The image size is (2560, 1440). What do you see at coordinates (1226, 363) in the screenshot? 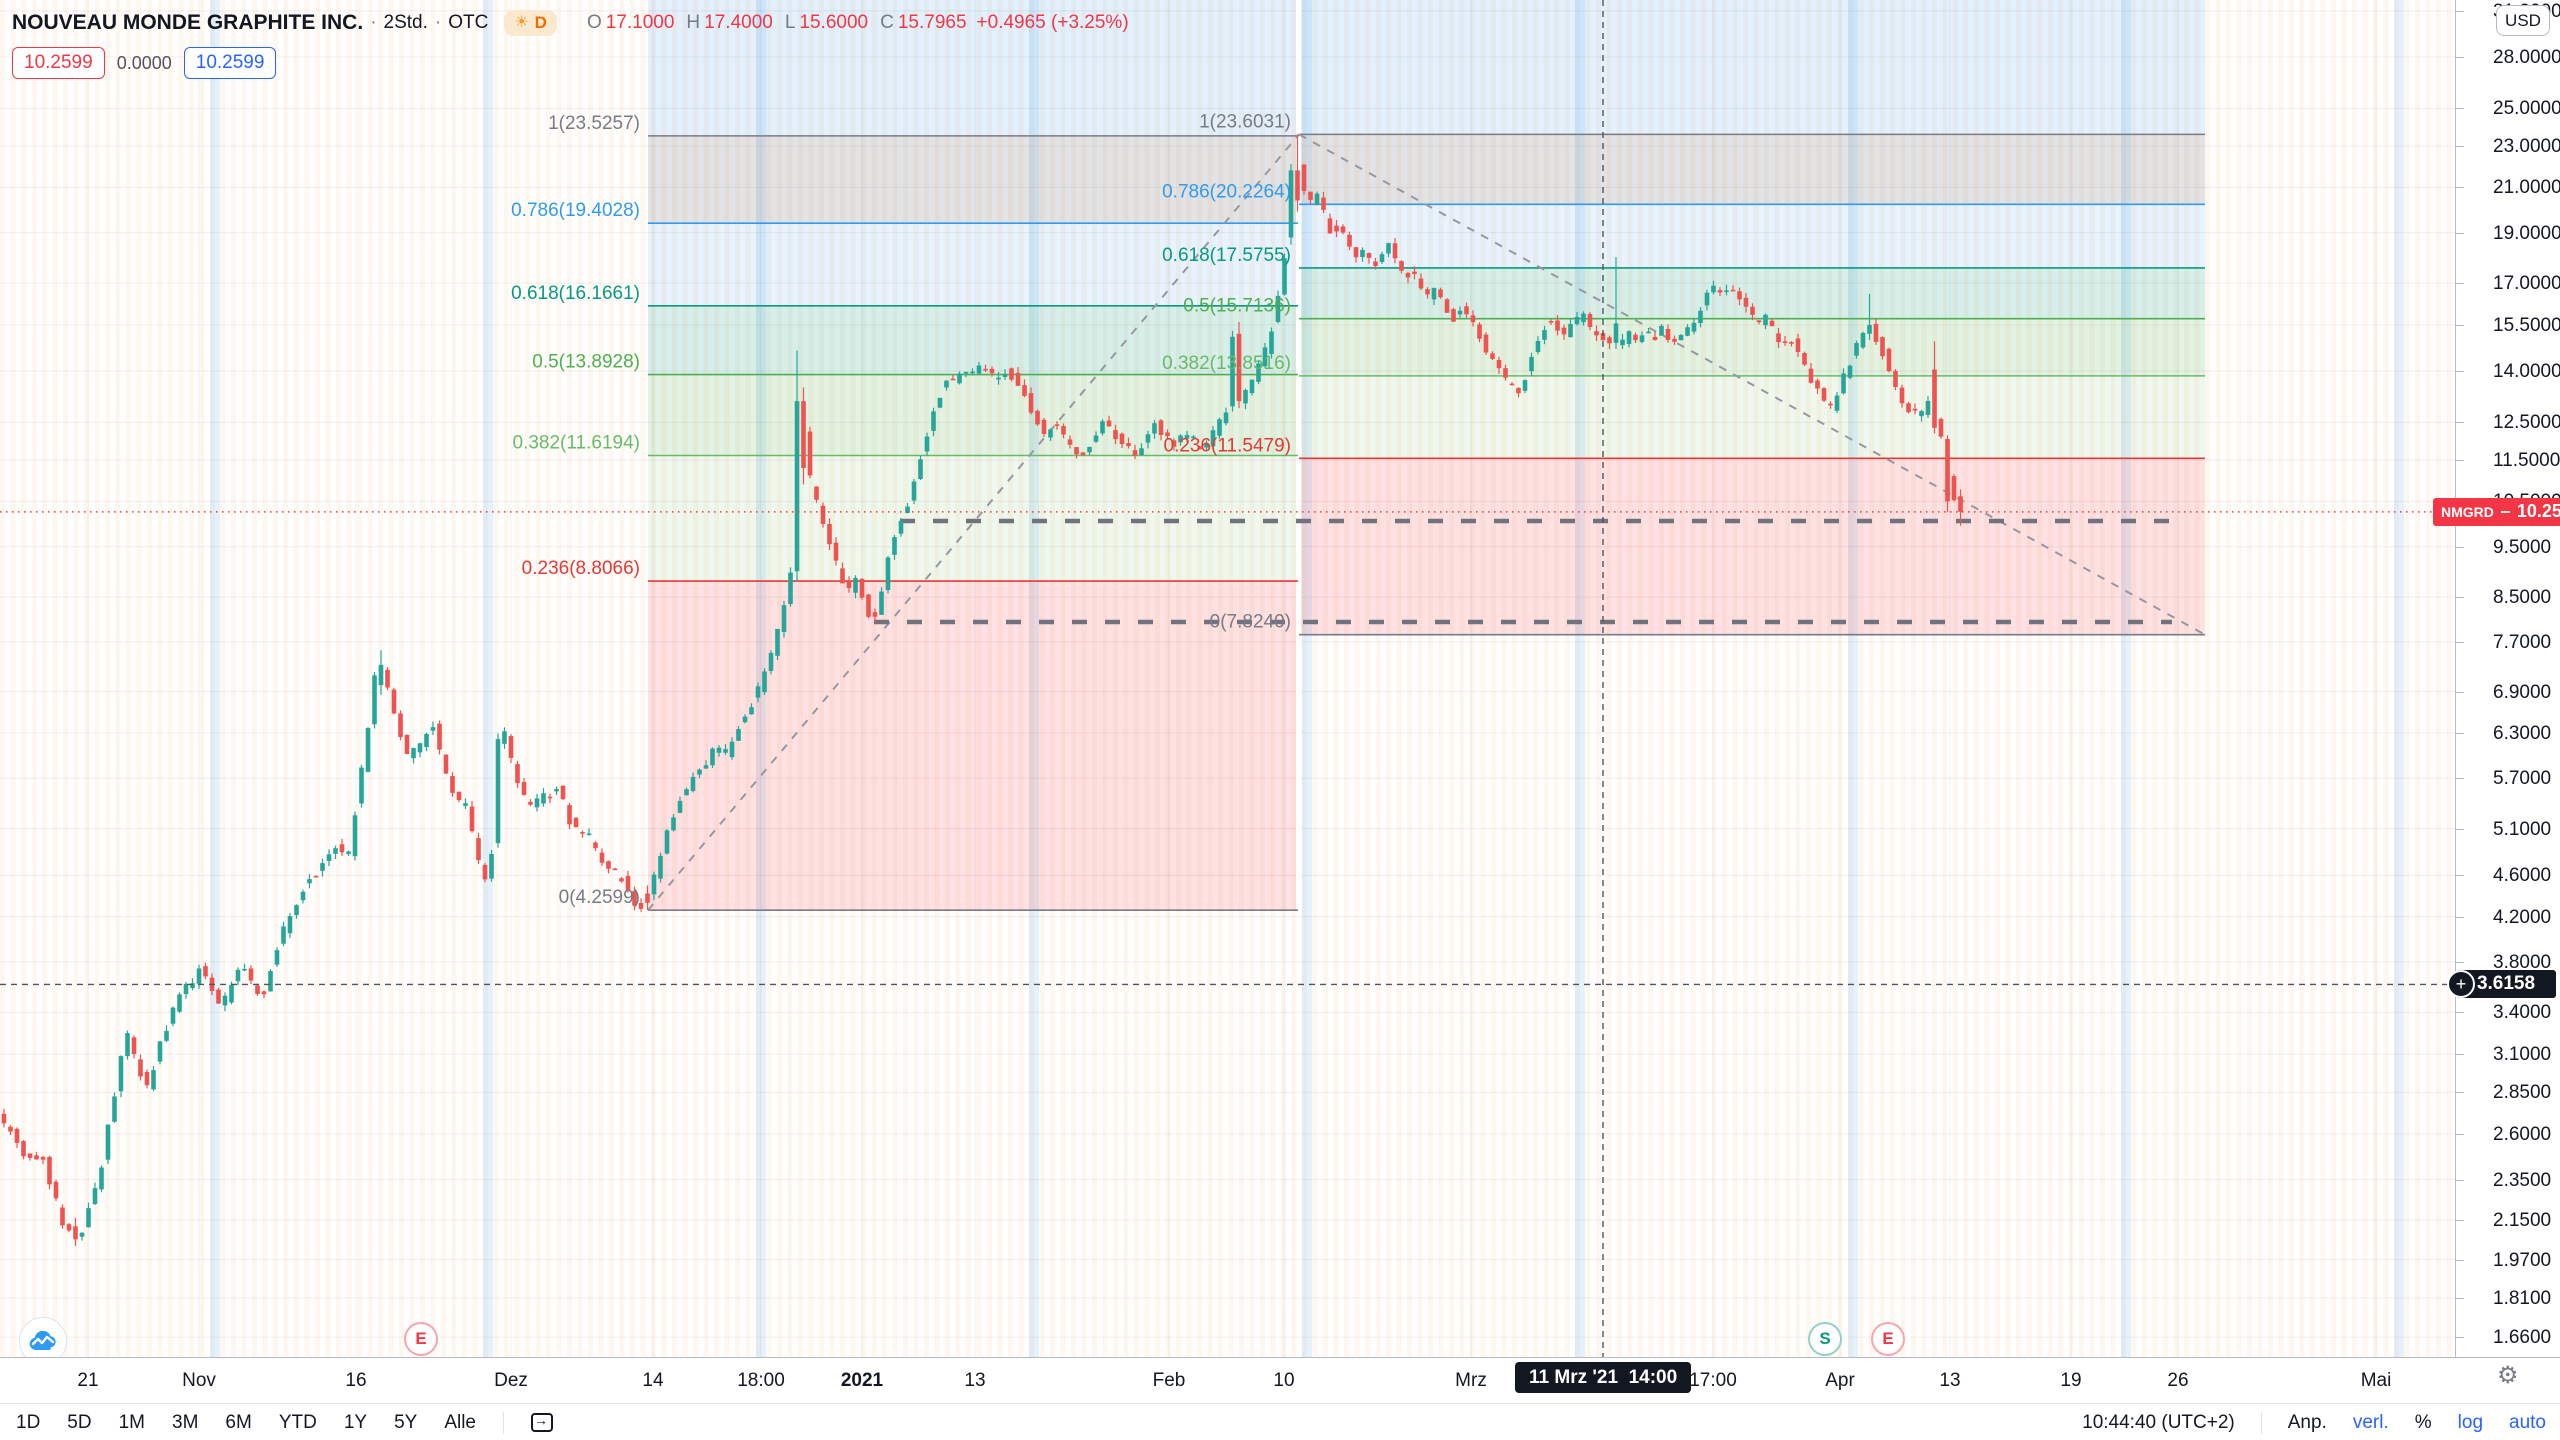
I see `fib-label: 0.382(13.8516)` at bounding box center [1226, 363].